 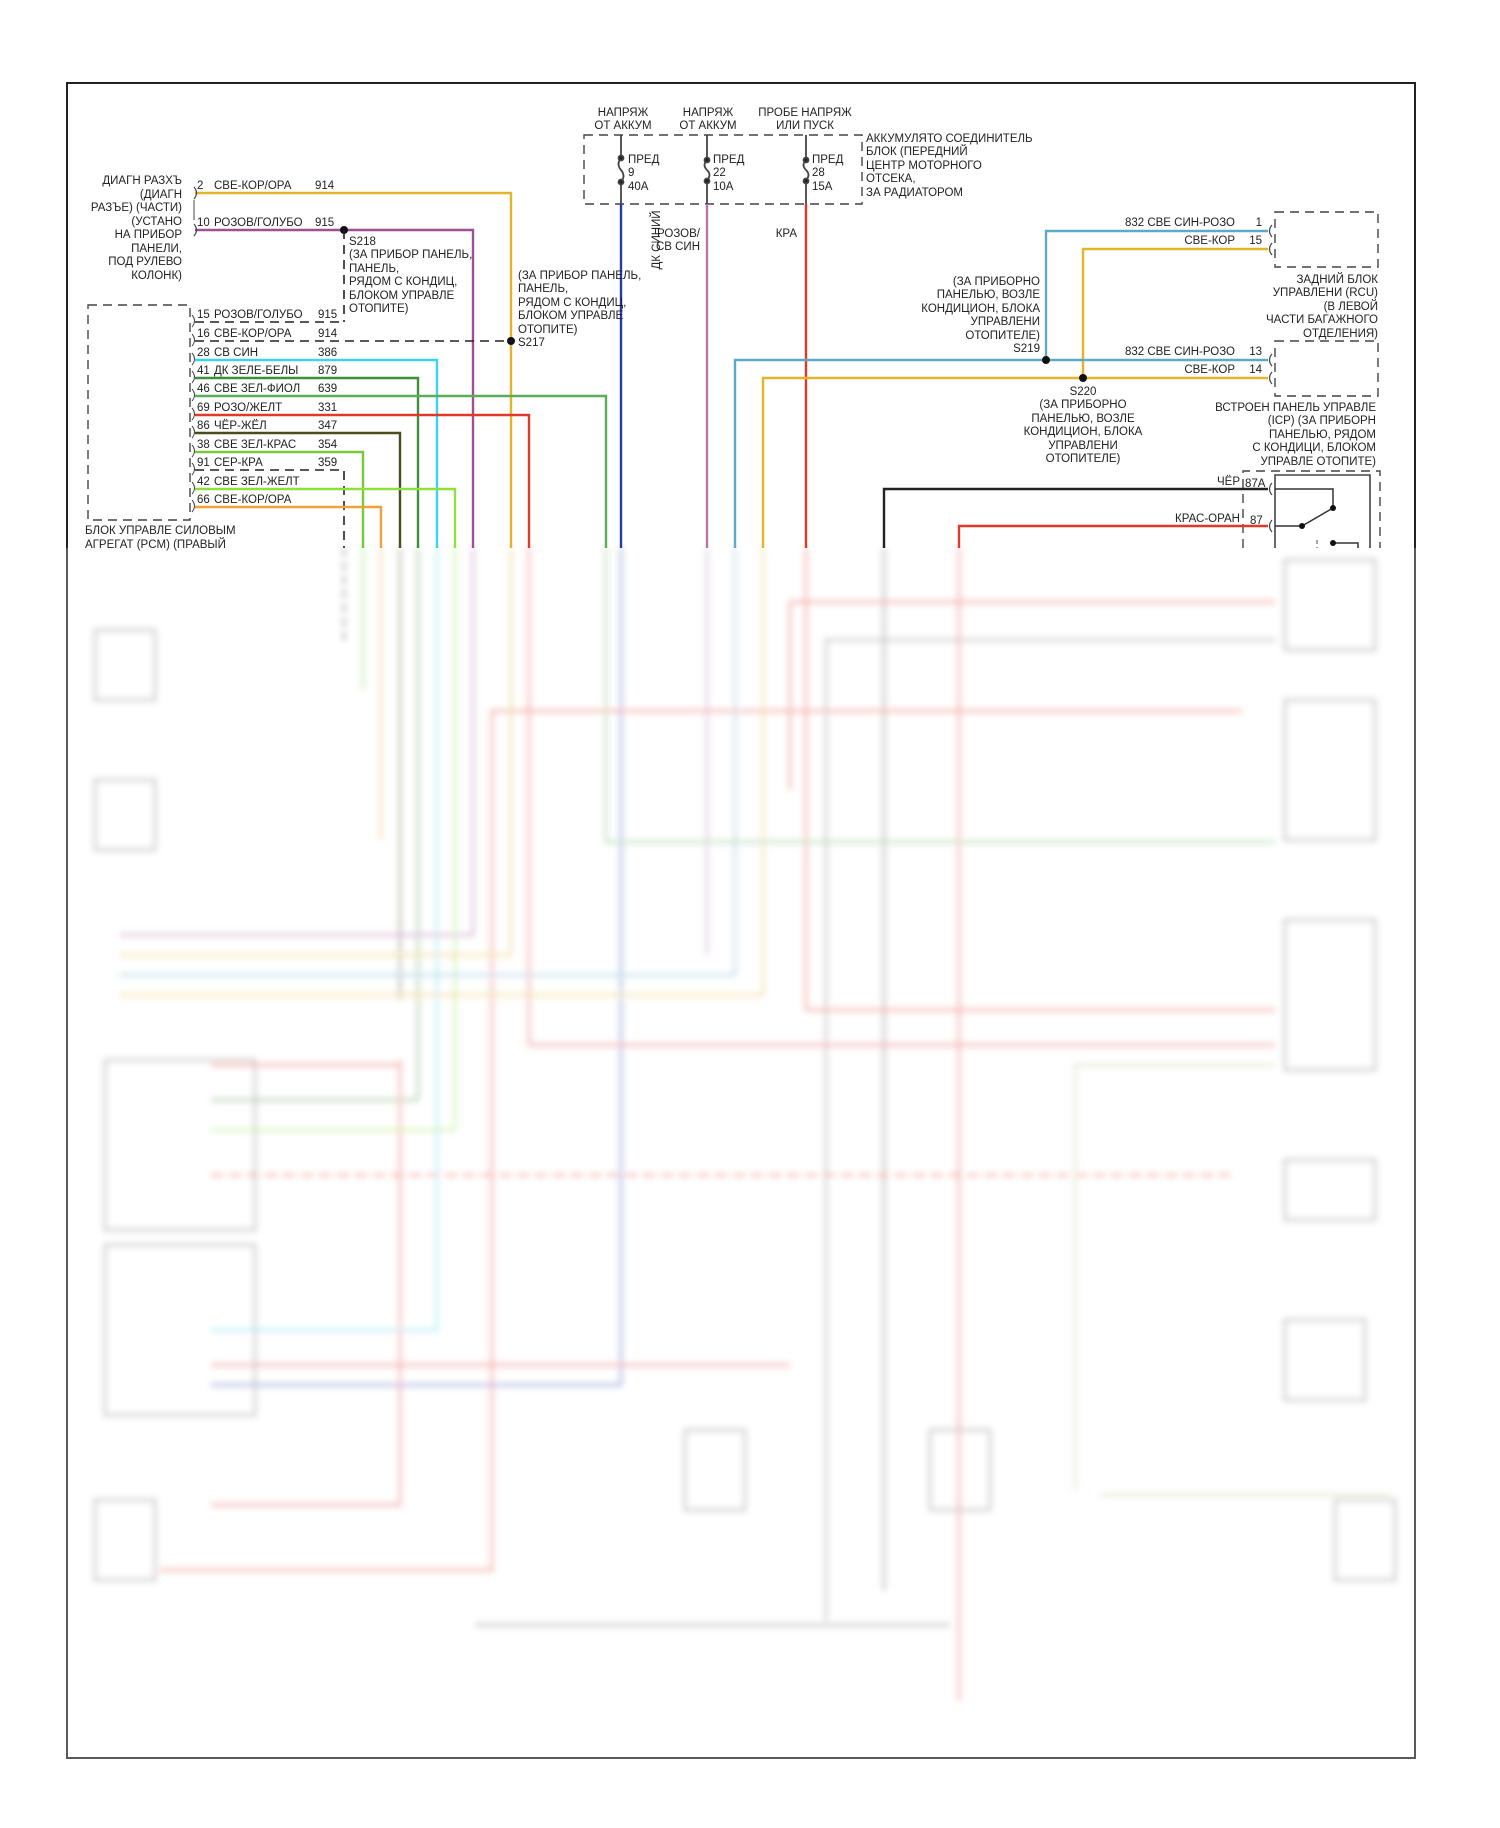 What do you see at coordinates (1322, 421) in the screenshot?
I see `svg-text: (ICP) (ЗА ПРИБОРН` at bounding box center [1322, 421].